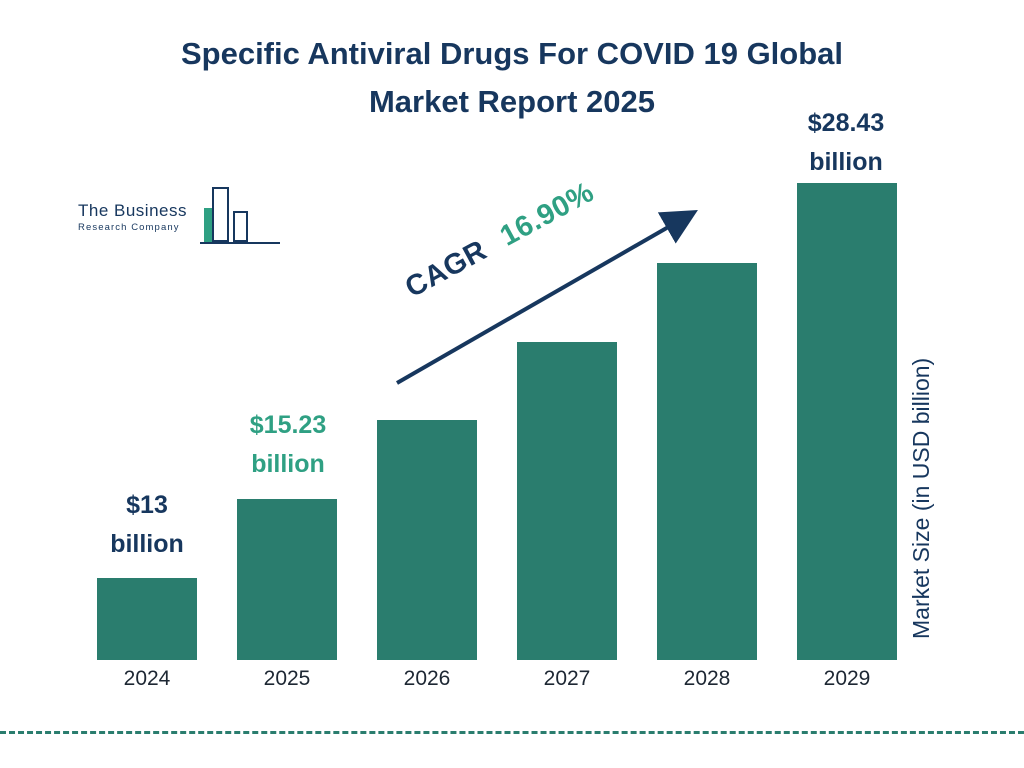 This screenshot has width=1024, height=768. Describe the element at coordinates (707, 678) in the screenshot. I see `x-tick-2028: 2028` at that location.